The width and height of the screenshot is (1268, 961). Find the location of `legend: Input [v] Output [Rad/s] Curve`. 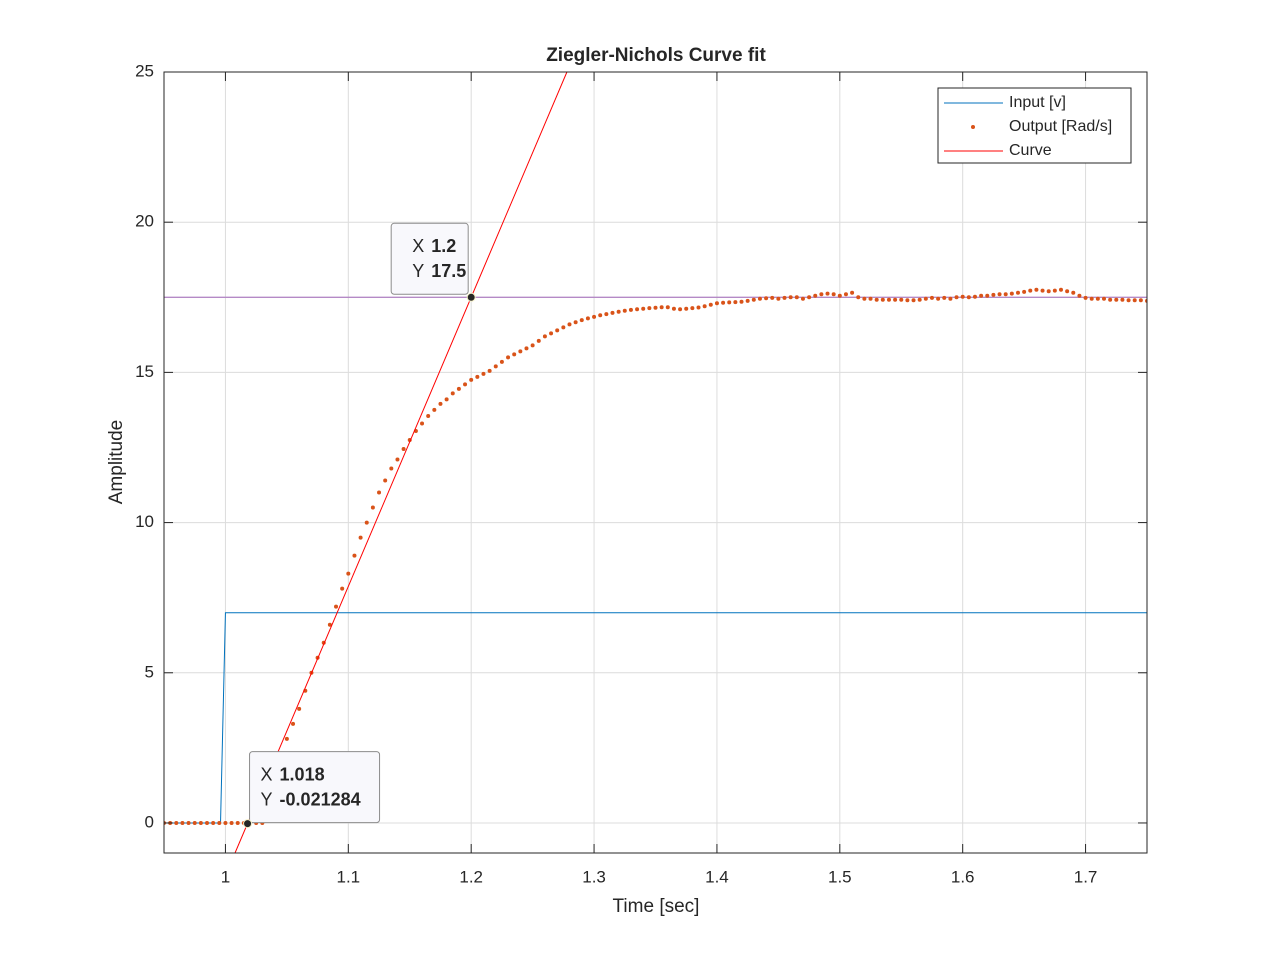

legend: Input [v] Output [Rad/s] Curve is located at coordinates (1034, 125).